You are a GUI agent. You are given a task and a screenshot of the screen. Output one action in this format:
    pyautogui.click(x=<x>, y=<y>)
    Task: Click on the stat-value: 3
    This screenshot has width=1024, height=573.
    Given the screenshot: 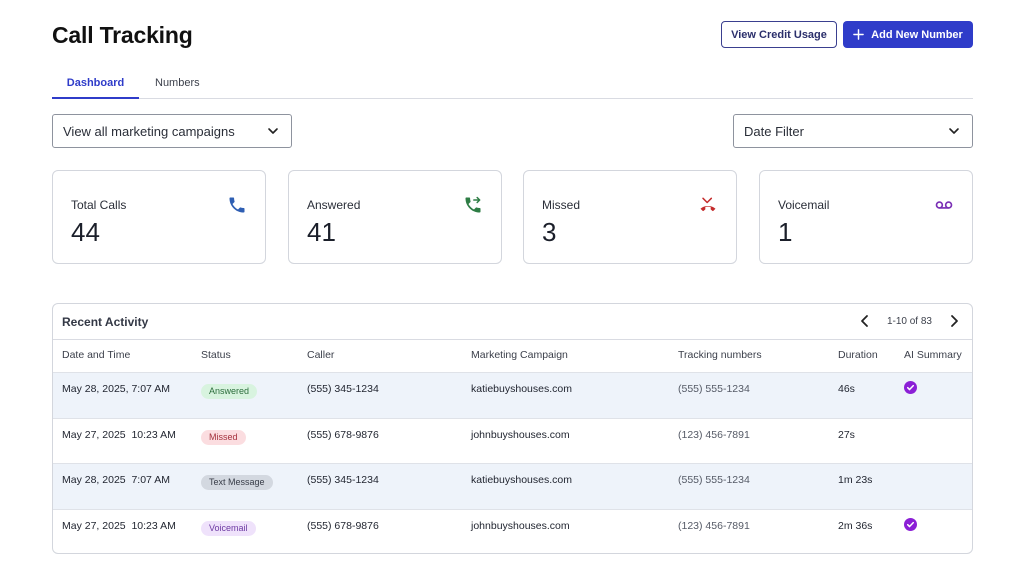 What is the action you would take?
    pyautogui.click(x=549, y=232)
    